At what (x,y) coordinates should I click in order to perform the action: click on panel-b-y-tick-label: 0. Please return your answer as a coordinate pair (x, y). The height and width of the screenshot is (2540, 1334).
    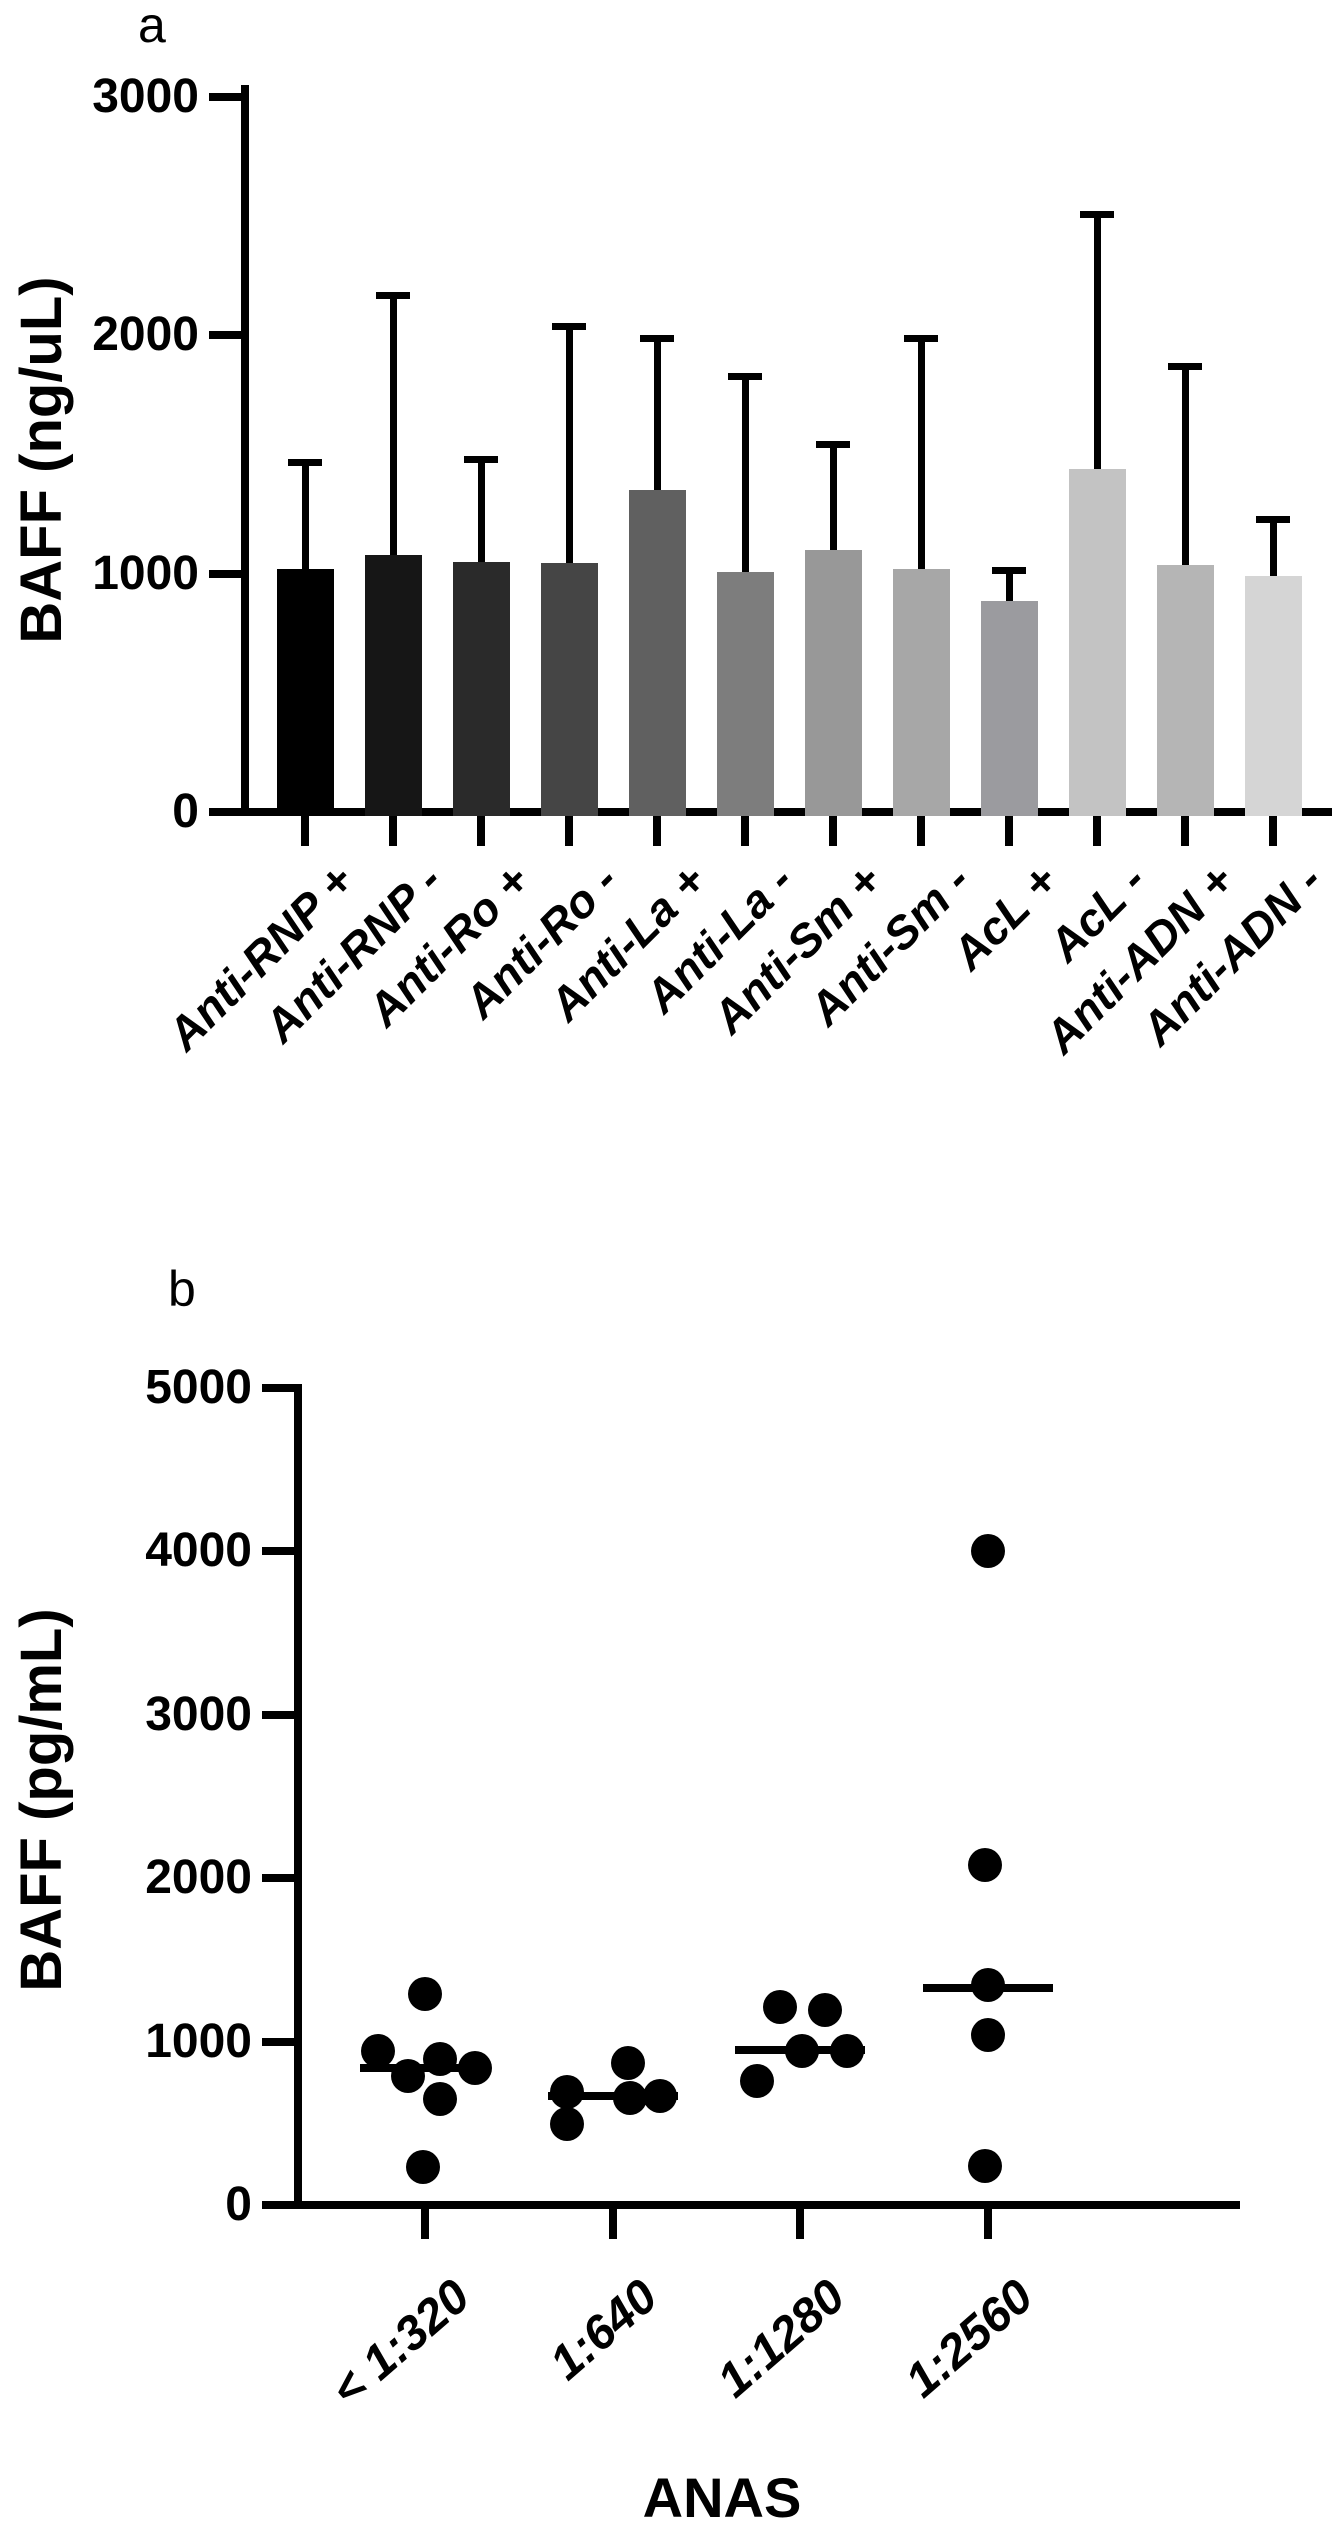
    Looking at the image, I should click on (238, 2204).